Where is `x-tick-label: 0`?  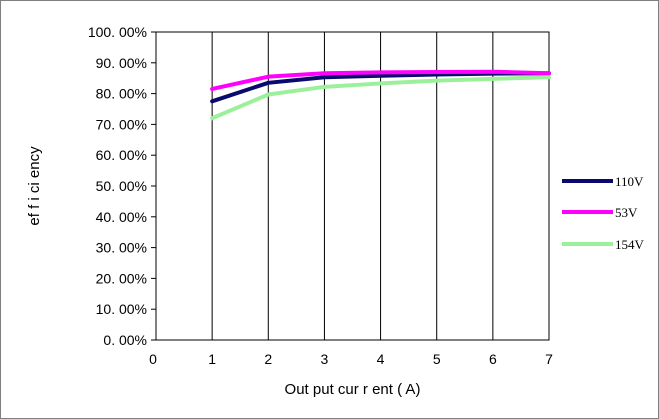 x-tick-label: 0 is located at coordinates (153, 359).